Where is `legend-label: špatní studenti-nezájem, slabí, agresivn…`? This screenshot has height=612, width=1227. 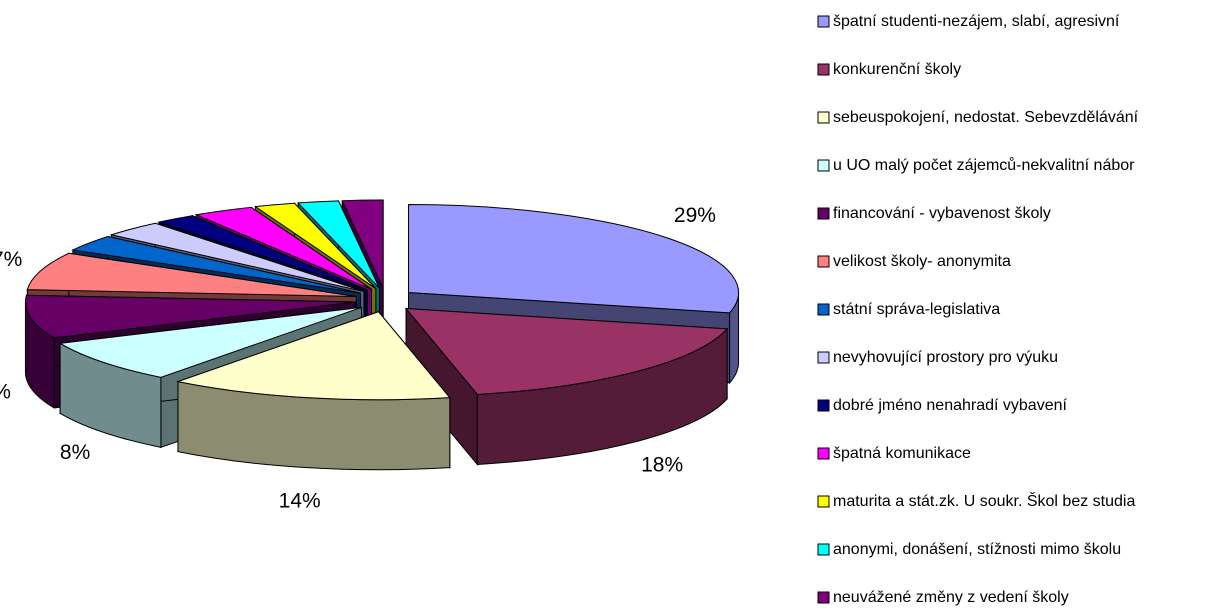
legend-label: špatní studenti-nezájem, slabí, agresivn… is located at coordinates (976, 21).